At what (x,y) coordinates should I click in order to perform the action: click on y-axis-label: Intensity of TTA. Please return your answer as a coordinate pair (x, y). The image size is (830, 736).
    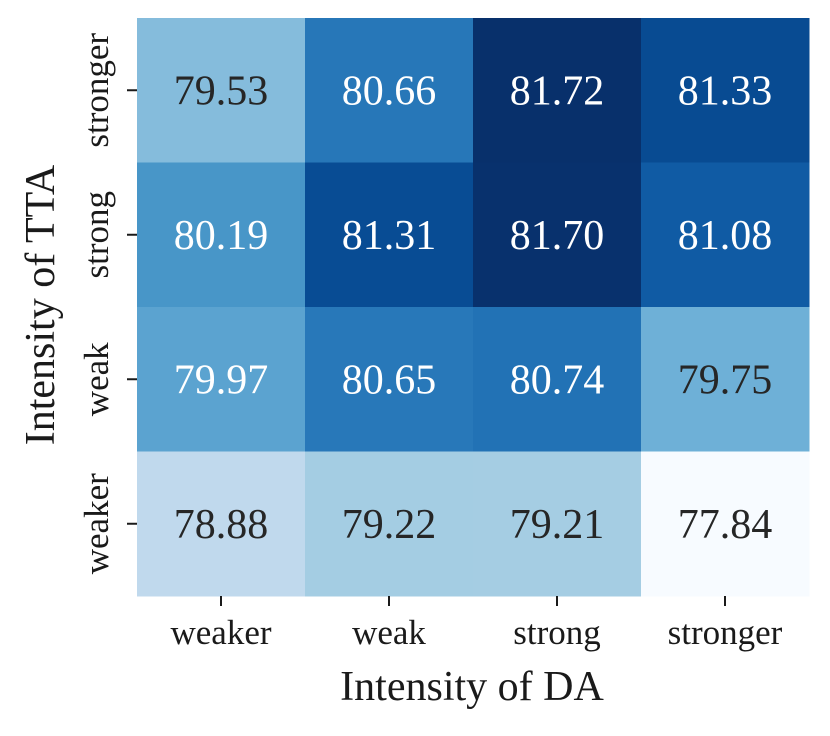
    Looking at the image, I should click on (41, 304).